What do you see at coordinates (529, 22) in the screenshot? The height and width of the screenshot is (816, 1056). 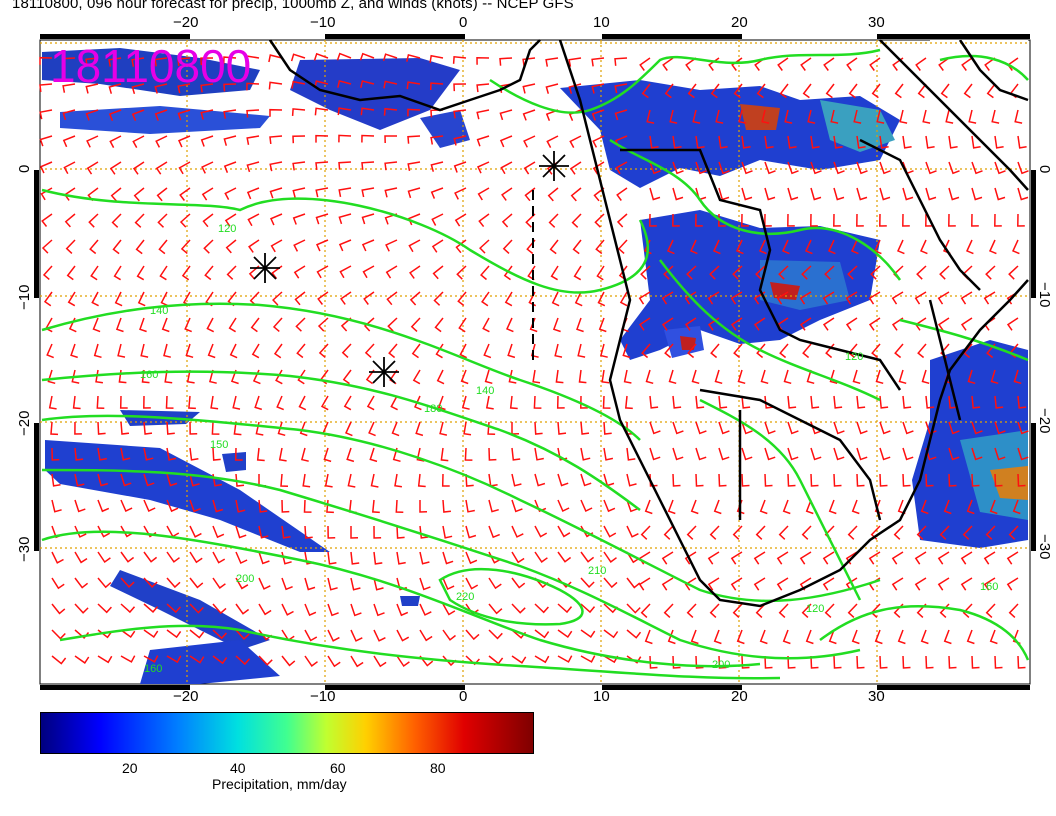 I see `lon-ticks-top: −20 −10 0 10 20 30` at bounding box center [529, 22].